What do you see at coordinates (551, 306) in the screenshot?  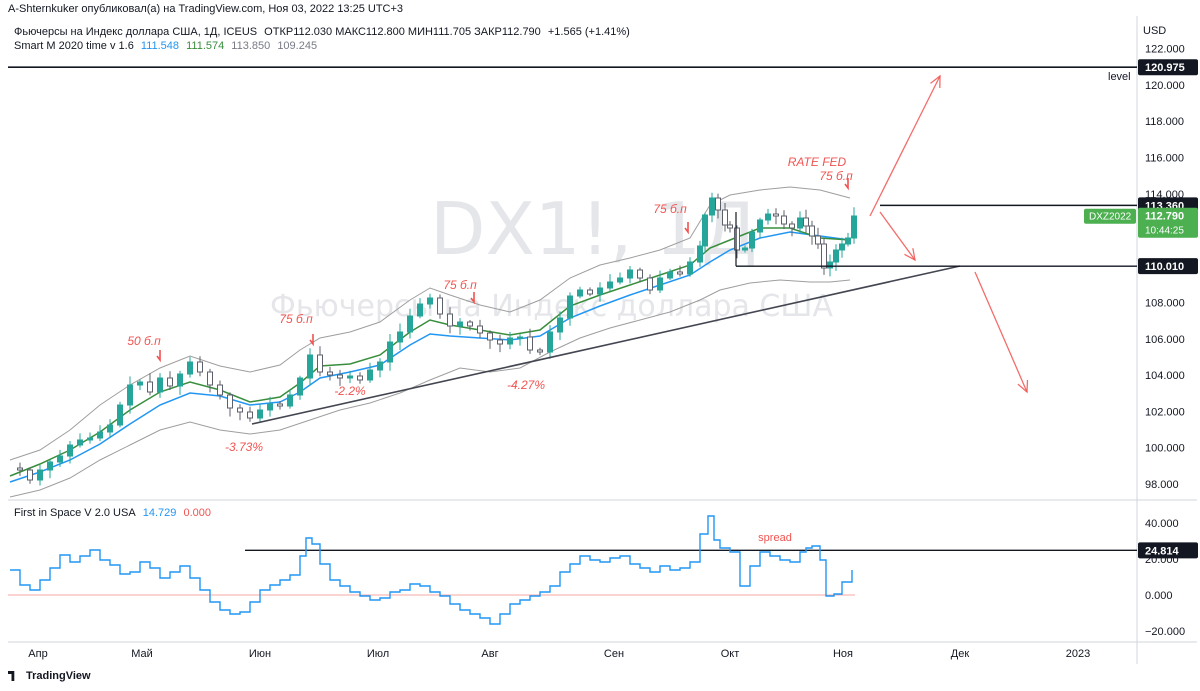 I see `watermark-description: Фьючерсы на Индекс доллара США` at bounding box center [551, 306].